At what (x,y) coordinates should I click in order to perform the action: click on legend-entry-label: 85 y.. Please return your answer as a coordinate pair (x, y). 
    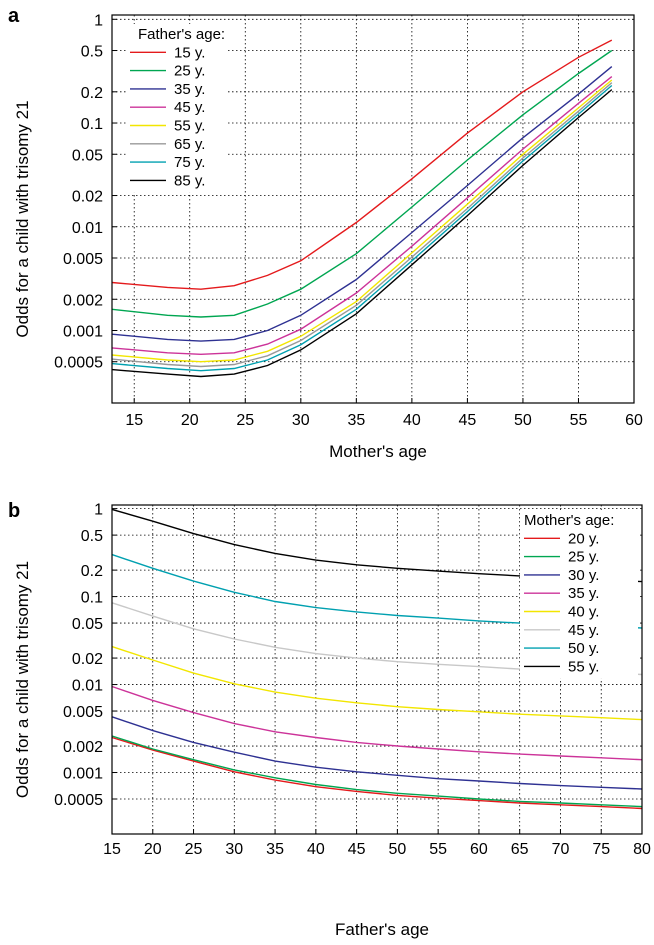
    Looking at the image, I should click on (189, 180).